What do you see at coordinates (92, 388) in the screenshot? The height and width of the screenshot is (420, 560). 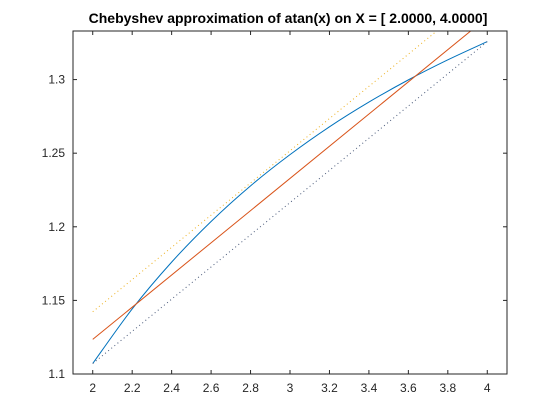 I see `x-tick-label: 2` at bounding box center [92, 388].